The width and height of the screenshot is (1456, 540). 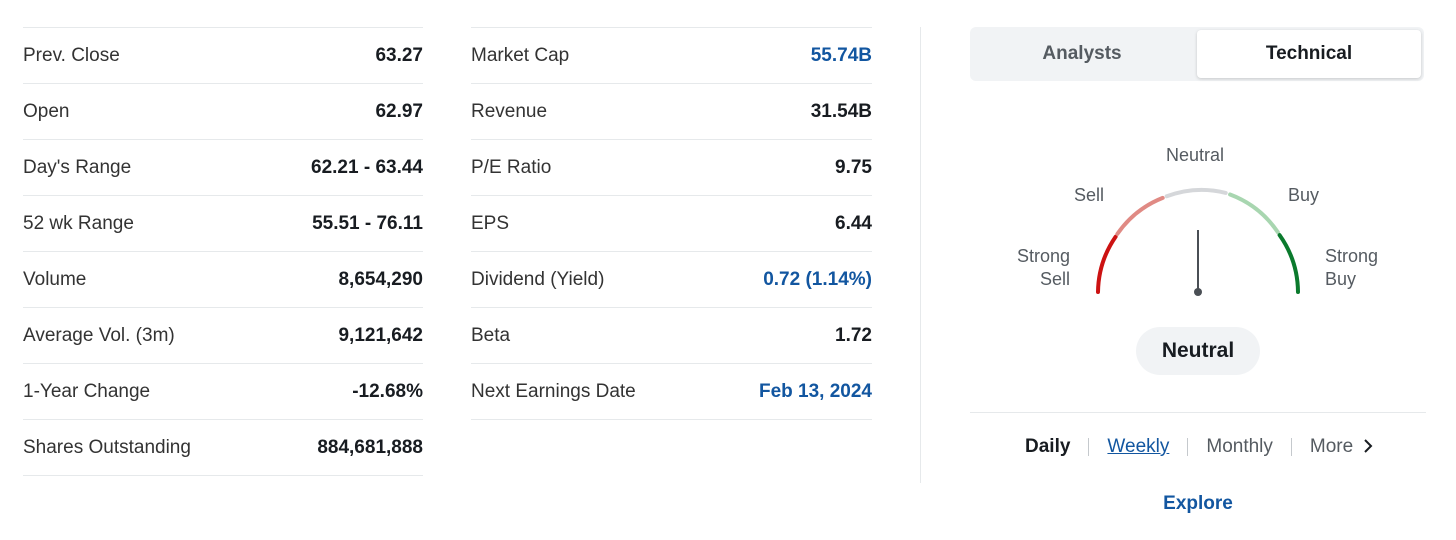 What do you see at coordinates (223, 447) in the screenshot?
I see `stat-row: Shares Outstanding 884,681,888` at bounding box center [223, 447].